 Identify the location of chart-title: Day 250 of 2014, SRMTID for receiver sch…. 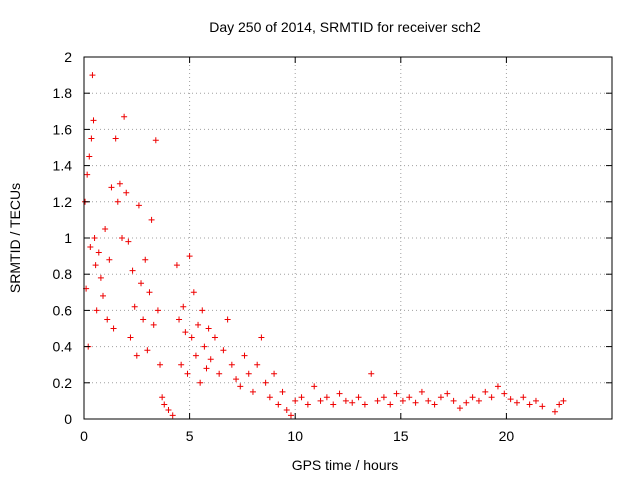
(345, 27).